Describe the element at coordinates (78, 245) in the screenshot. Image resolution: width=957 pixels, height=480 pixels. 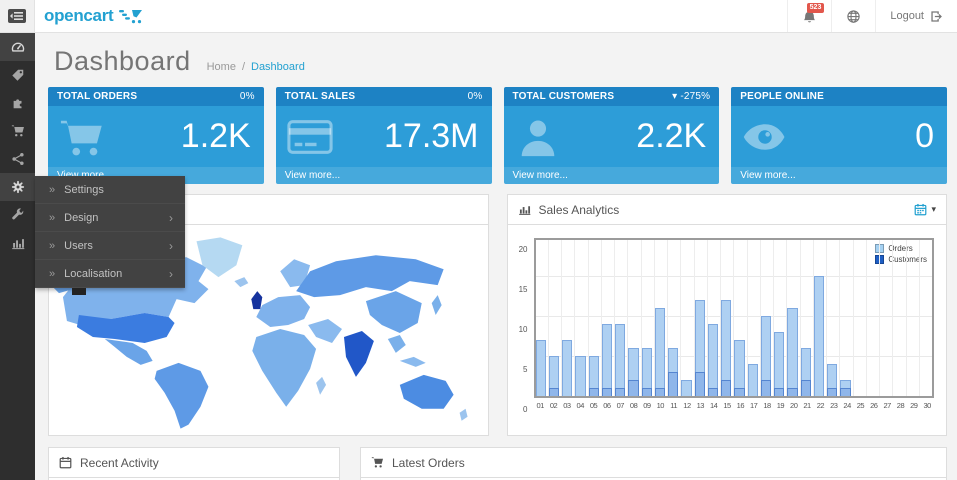
I see `submenu-label: Users` at that location.